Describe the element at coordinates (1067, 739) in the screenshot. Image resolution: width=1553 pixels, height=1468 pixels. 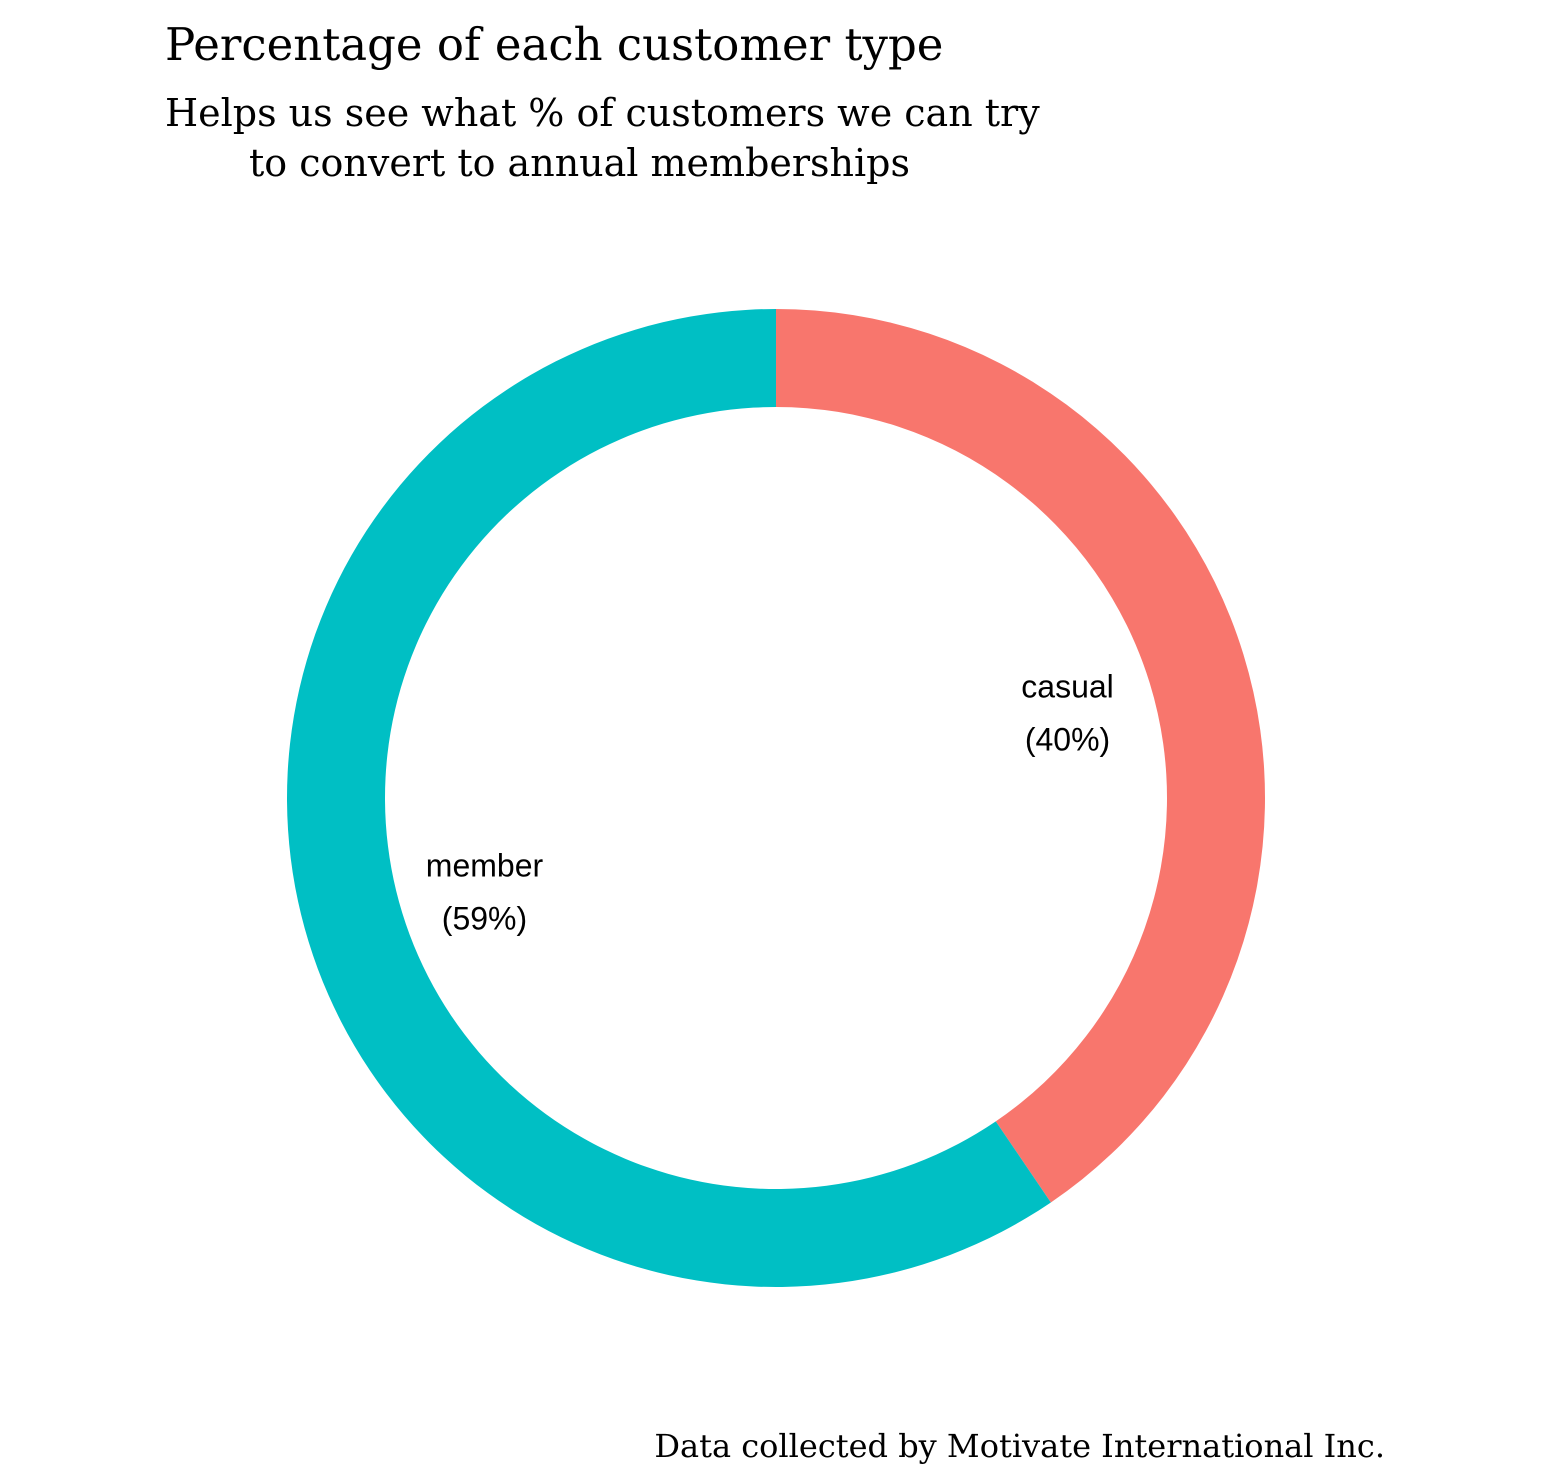
I see `slice-label-percent-casual: (40%)` at that location.